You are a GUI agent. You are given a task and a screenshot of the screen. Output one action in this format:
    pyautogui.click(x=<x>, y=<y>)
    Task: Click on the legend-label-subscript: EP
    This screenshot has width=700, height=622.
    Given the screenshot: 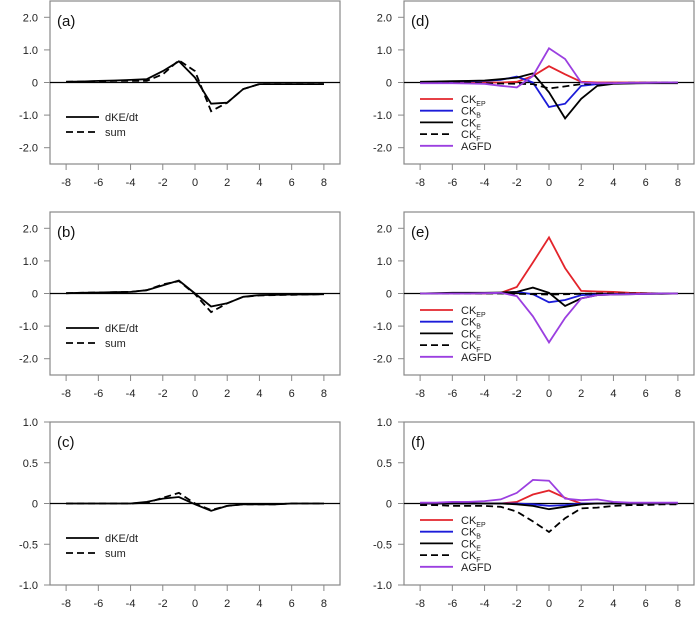 What is the action you would take?
    pyautogui.click(x=481, y=525)
    